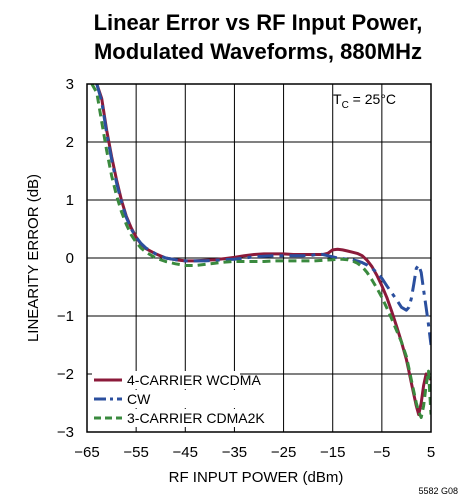 The image size is (461, 500). Describe the element at coordinates (258, 22) in the screenshot. I see `chart-title-line-1: Linear Error vs RF Input Power,` at that location.